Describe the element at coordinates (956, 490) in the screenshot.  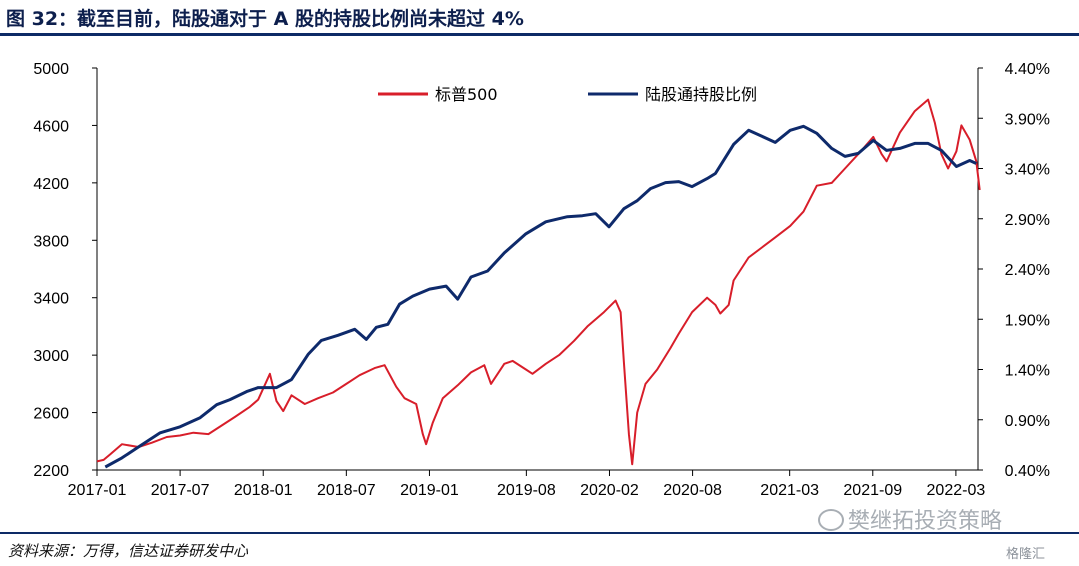
I see `x-tick-label: 2022-03` at that location.